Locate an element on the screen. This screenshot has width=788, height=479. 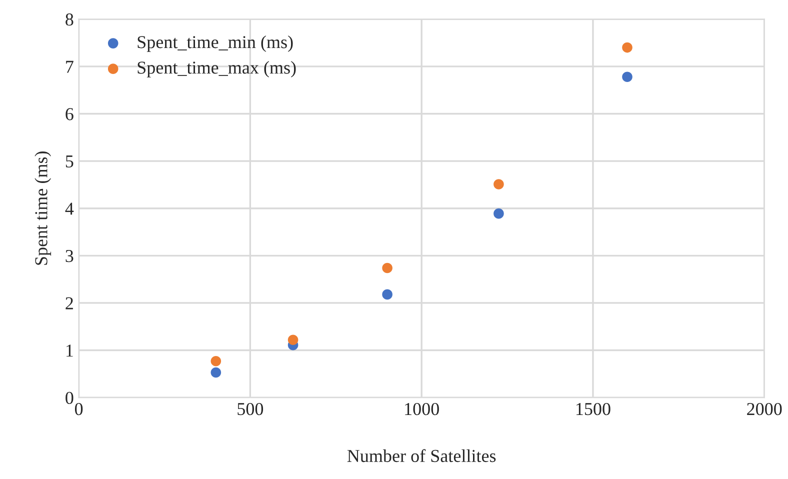
x-tick-label: 500 is located at coordinates (251, 409).